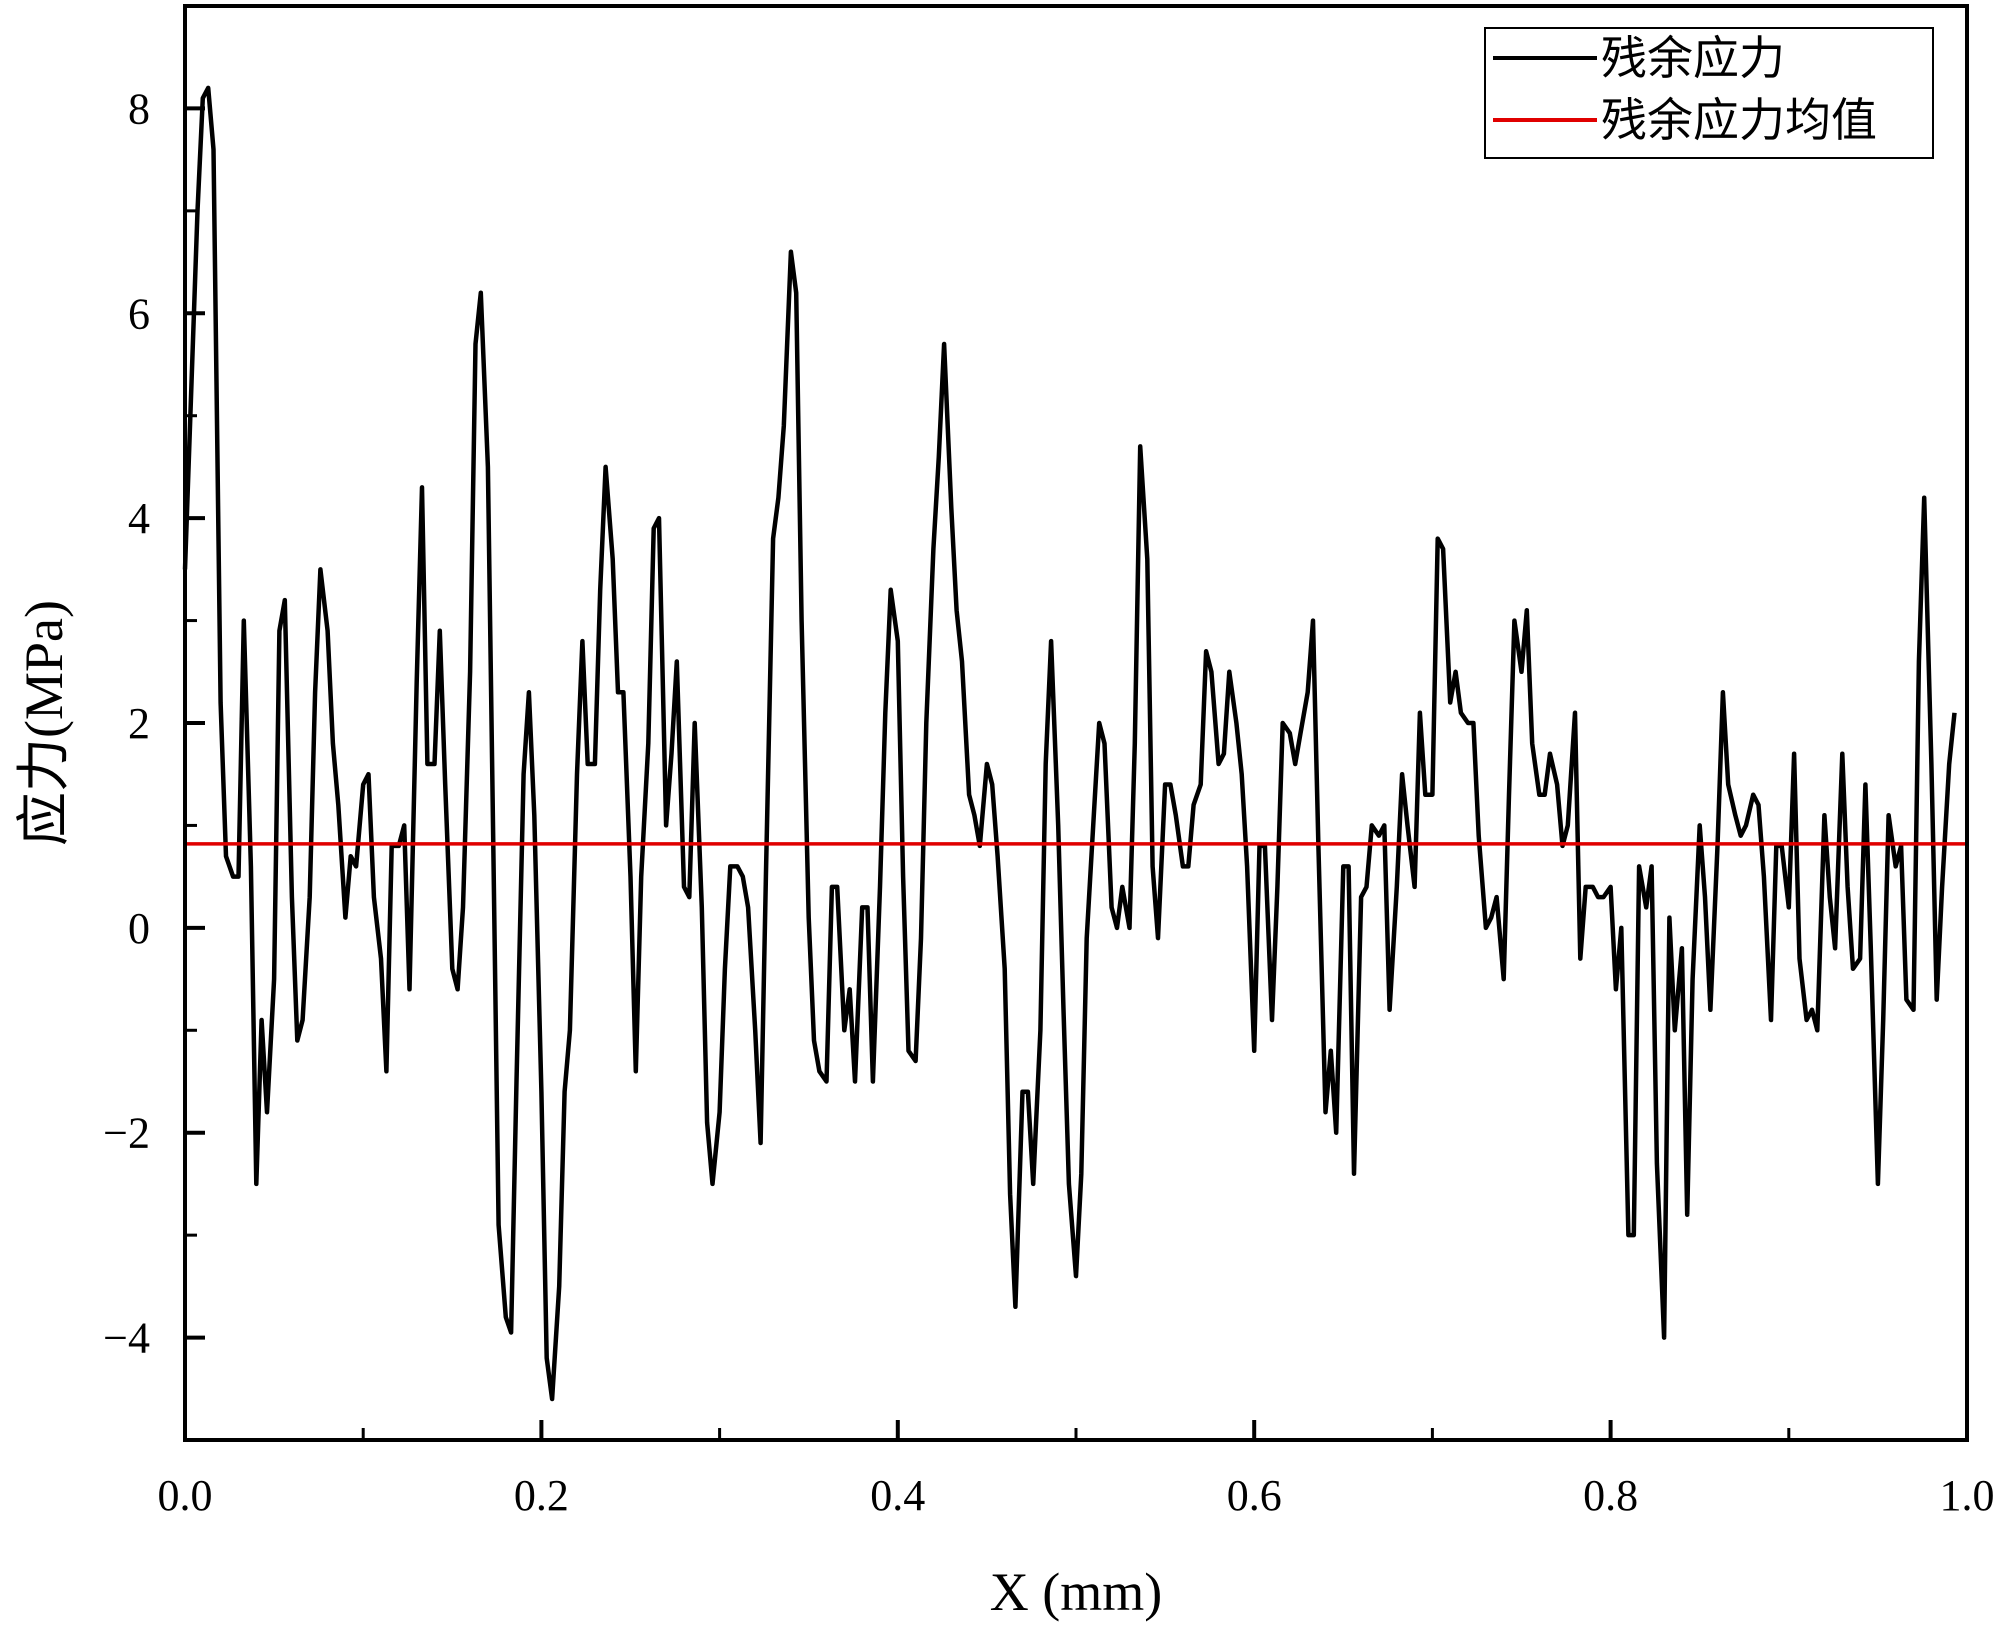 The width and height of the screenshot is (2000, 1640). What do you see at coordinates (126, 1133) in the screenshot?
I see `y-tick-label: −2` at bounding box center [126, 1133].